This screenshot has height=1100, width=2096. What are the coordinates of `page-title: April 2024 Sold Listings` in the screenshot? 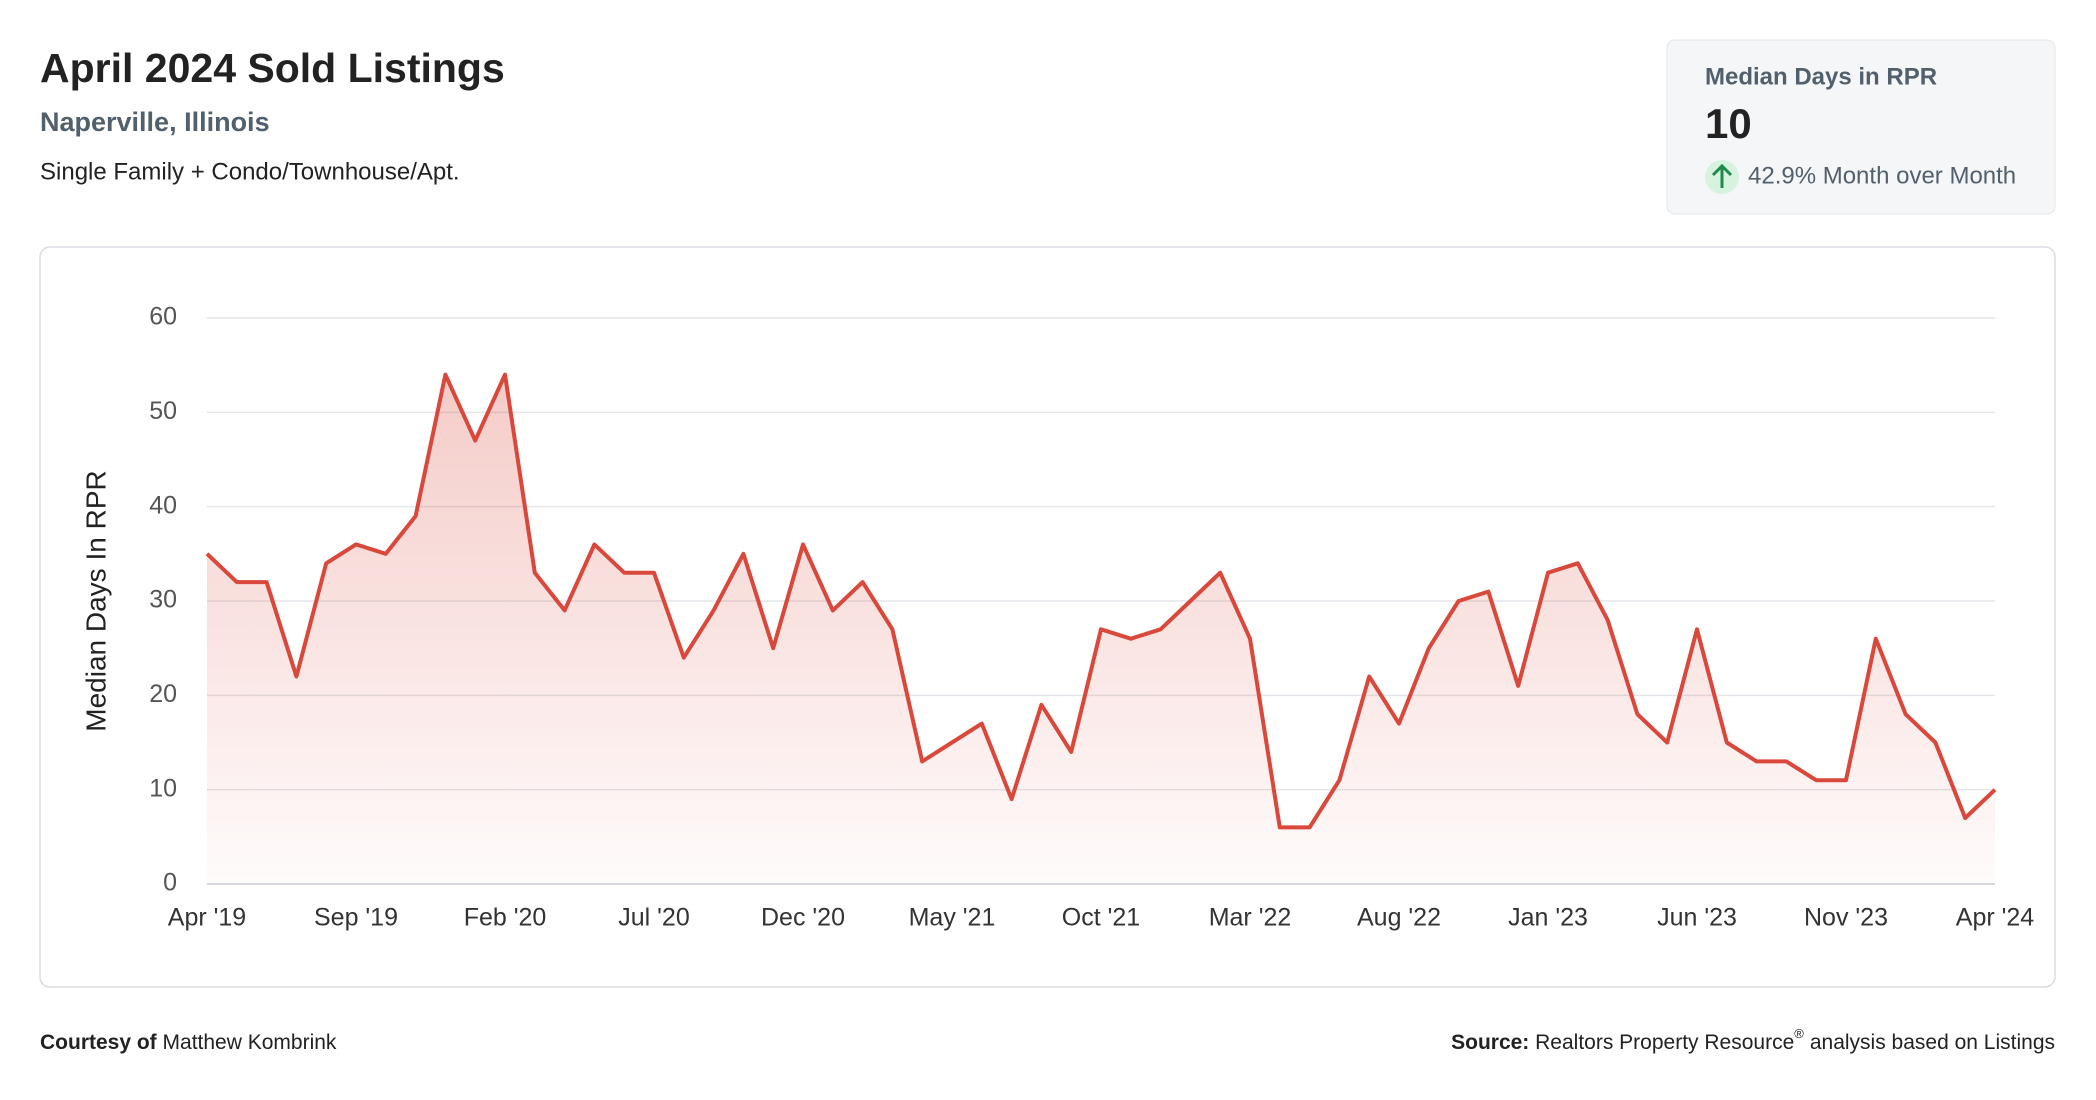 It's located at (272, 68).